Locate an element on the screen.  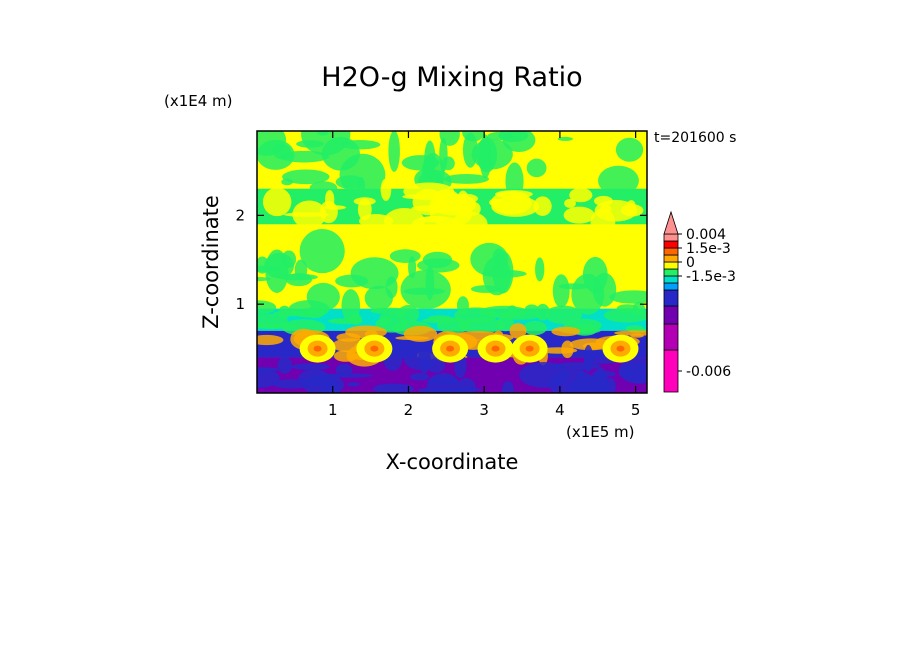
x-tick-label: 4 is located at coordinates (560, 410).